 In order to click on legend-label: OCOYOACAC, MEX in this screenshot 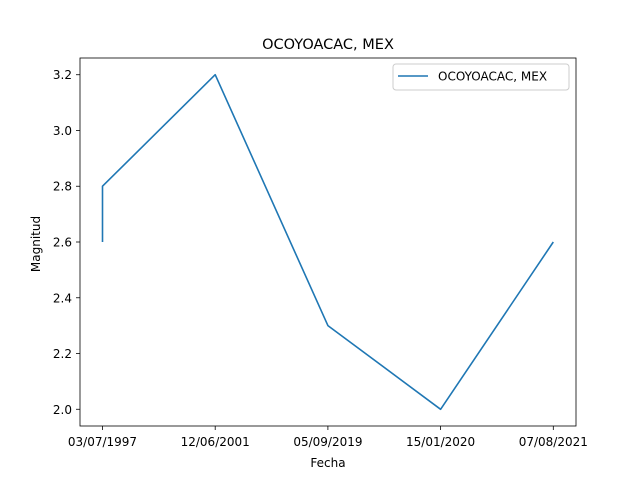, I will do `click(492, 77)`.